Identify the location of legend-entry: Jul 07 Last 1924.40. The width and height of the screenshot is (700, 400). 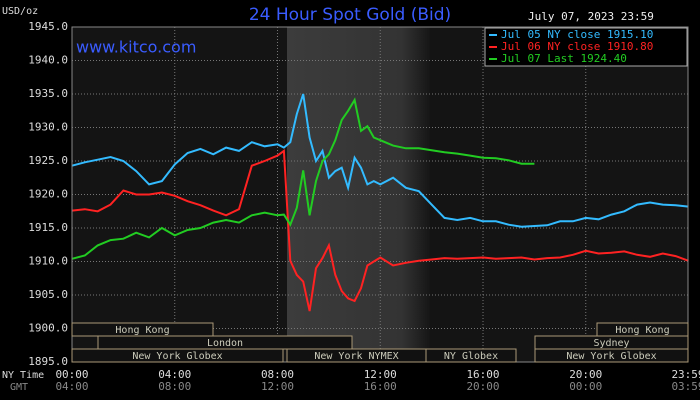
(564, 58).